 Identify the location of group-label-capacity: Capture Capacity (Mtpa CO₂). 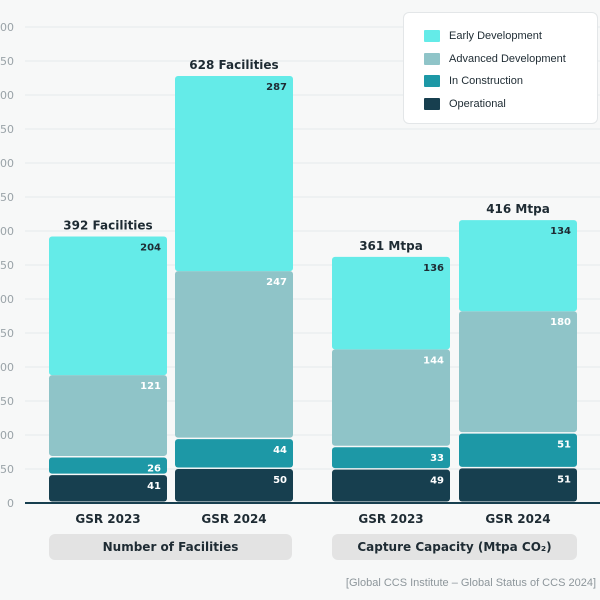
(454, 547).